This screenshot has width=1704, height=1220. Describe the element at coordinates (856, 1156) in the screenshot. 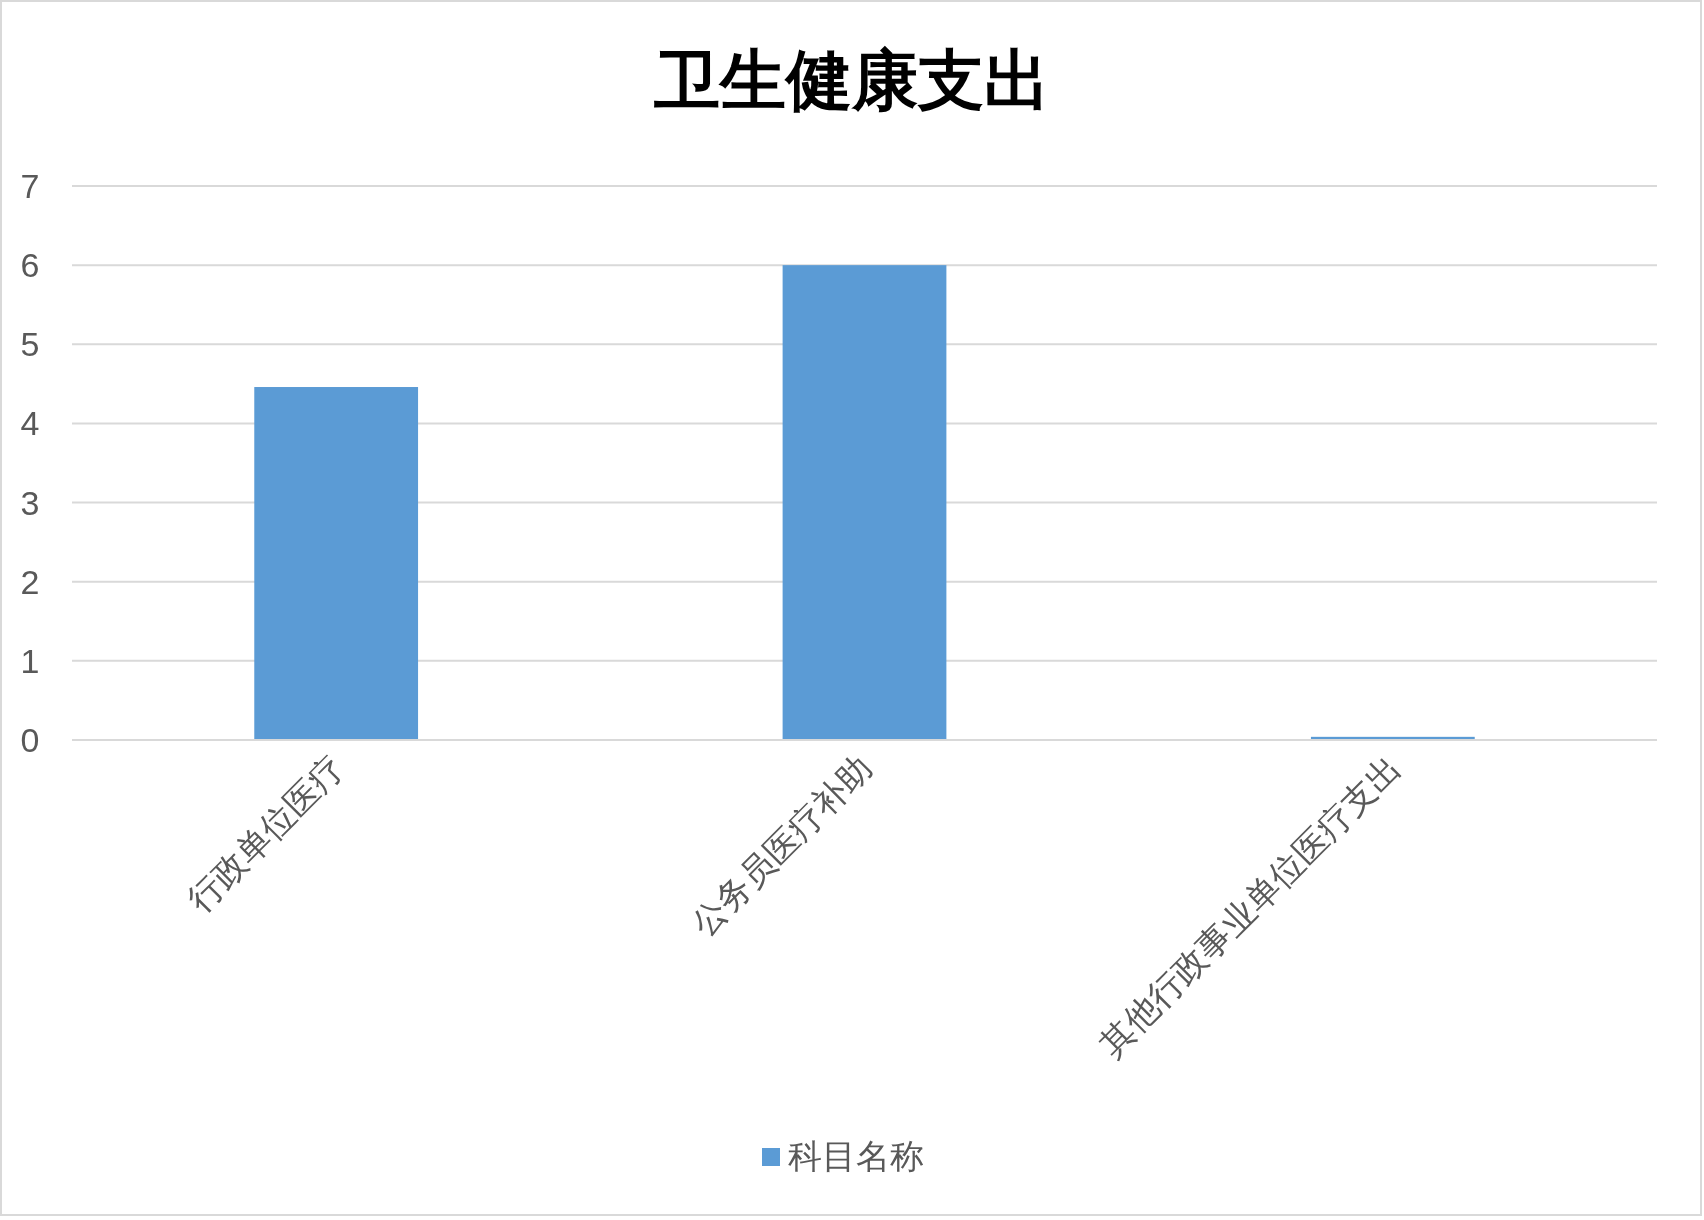

I see `legend-label: 科目名称` at that location.